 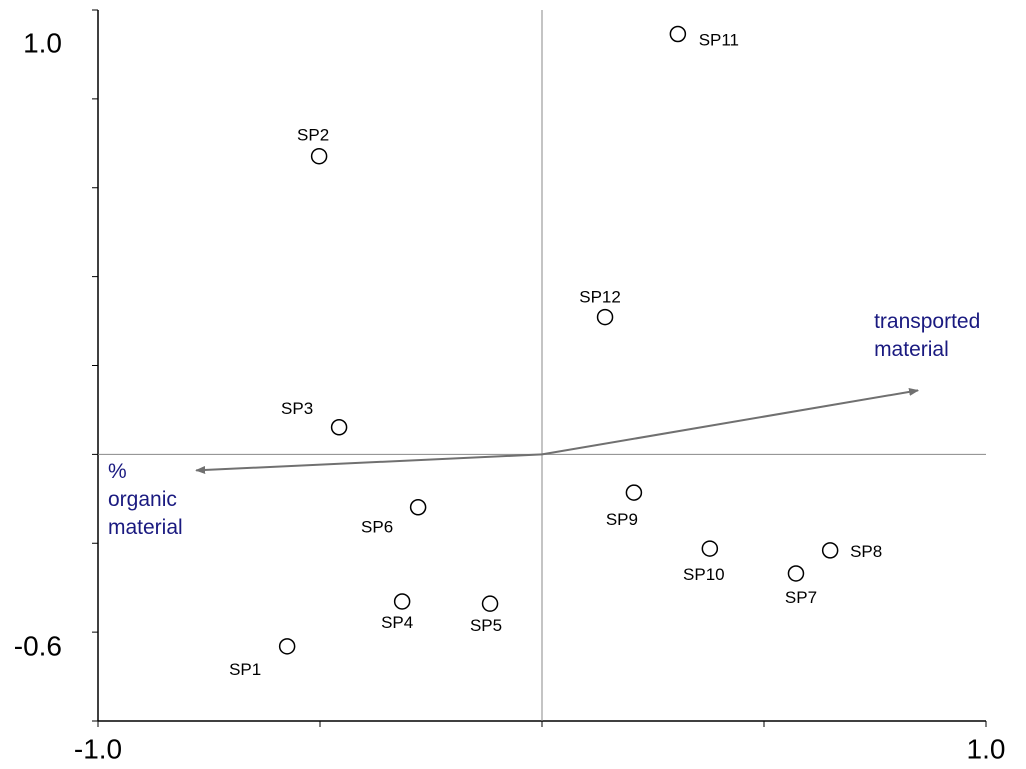 I want to click on point-label: SP12, so click(x=600, y=297).